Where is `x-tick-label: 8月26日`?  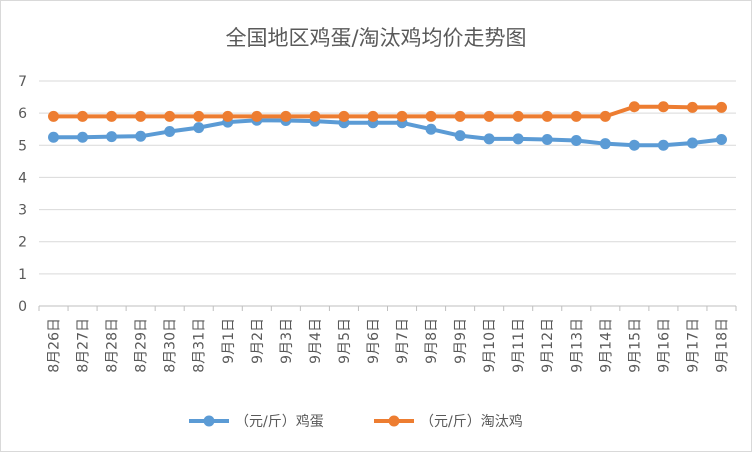
x-tick-label: 8月26日 is located at coordinates (55, 345).